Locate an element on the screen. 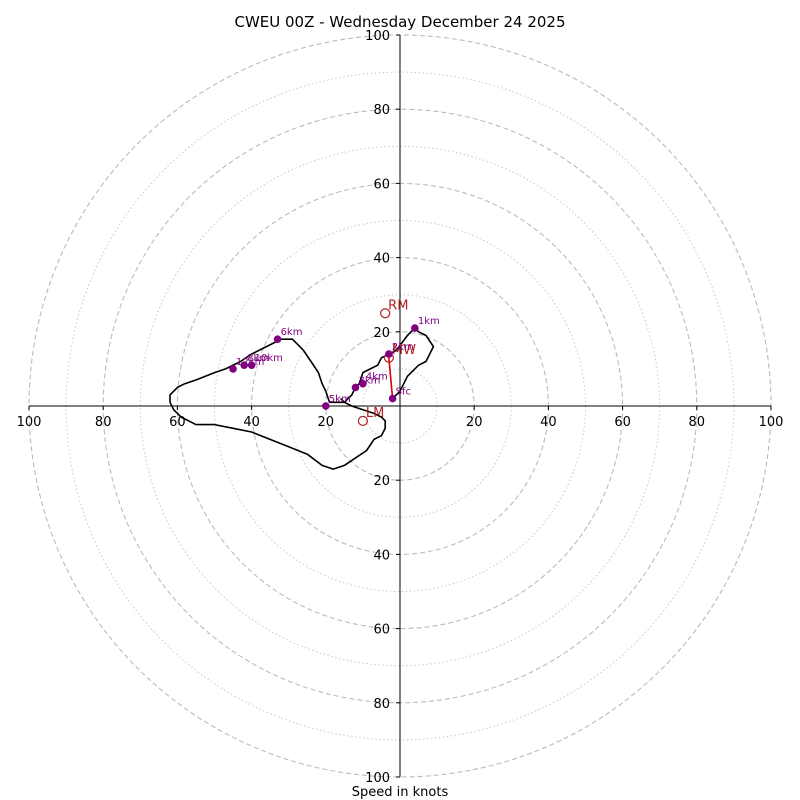 Image resolution: width=800 pixels, height=800 pixels. height-marker-10km is located at coordinates (251, 365).